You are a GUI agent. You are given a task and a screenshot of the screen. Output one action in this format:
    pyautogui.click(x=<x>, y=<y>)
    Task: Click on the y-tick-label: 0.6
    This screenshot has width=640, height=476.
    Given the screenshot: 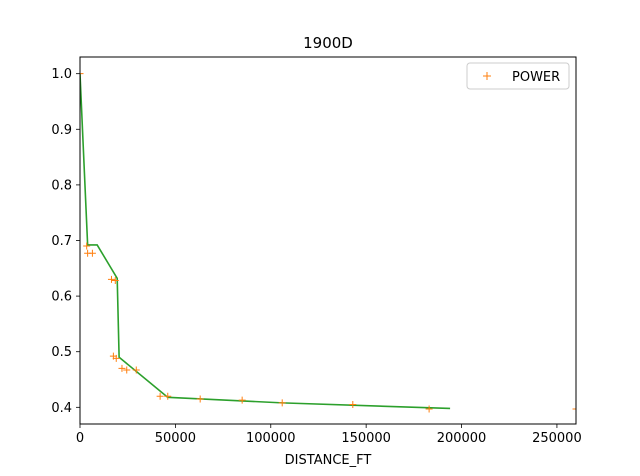 What is the action you would take?
    pyautogui.click(x=61, y=297)
    